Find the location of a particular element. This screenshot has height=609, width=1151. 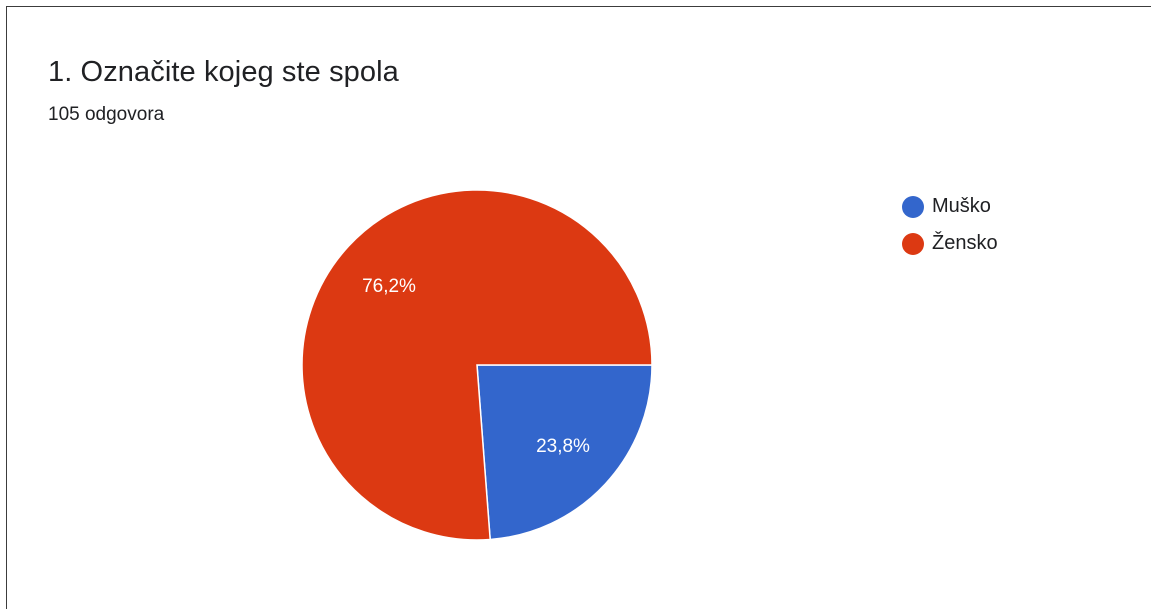

chart-legend: Muško Žensko is located at coordinates (950, 225).